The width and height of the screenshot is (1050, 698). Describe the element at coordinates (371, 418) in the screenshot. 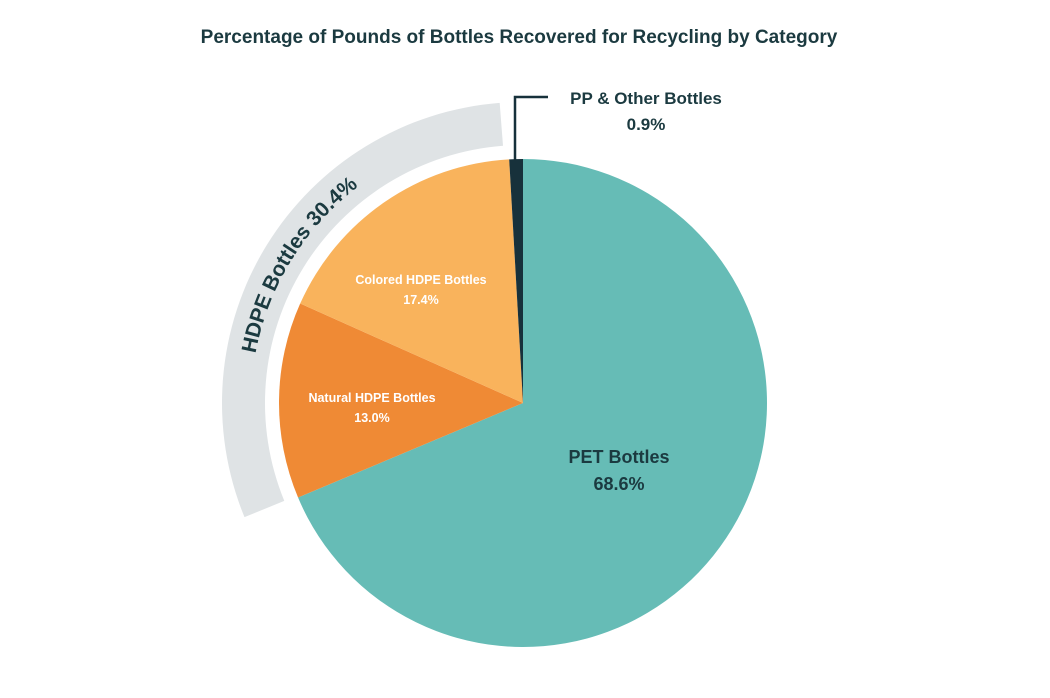

I see `natural-hdpe-value: 13.0%` at that location.